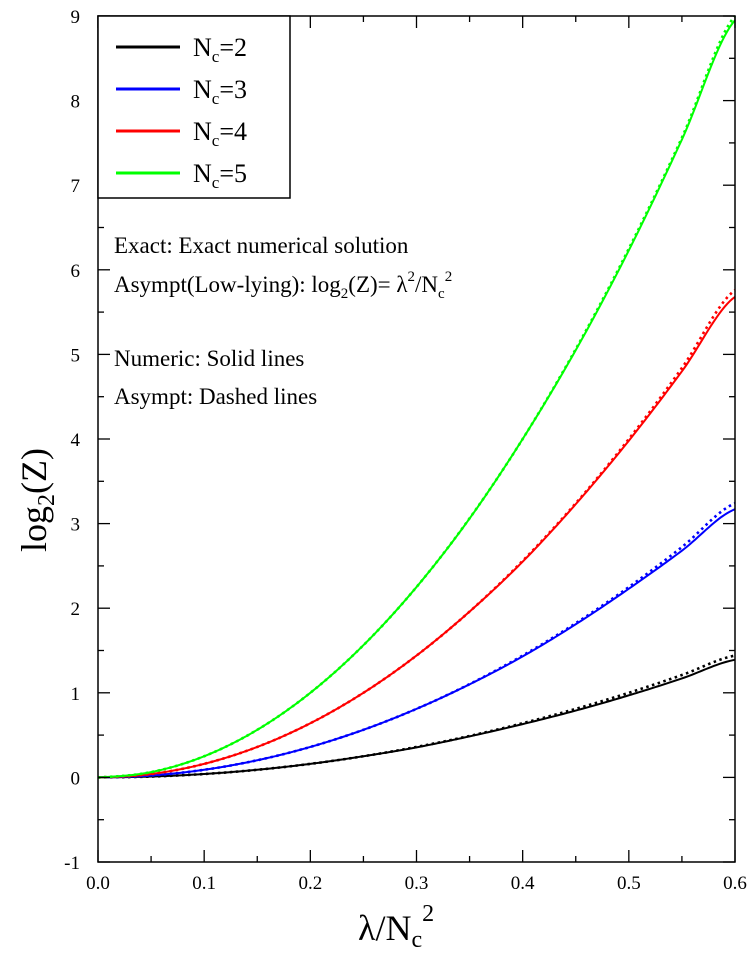 Image resolution: width=751 pixels, height=956 pixels. What do you see at coordinates (181, 112) in the screenshot?
I see `legend-entries: Nc=2 Nc=3 Nc=4 Nc=5` at bounding box center [181, 112].